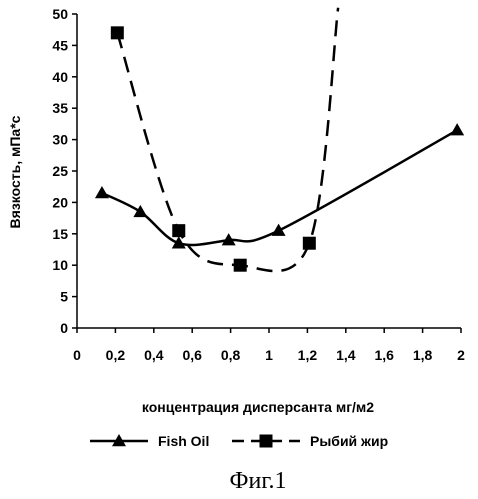 This screenshot has width=478, height=499. Describe the element at coordinates (192, 355) in the screenshot. I see `x-tick-label: 0,6` at that location.